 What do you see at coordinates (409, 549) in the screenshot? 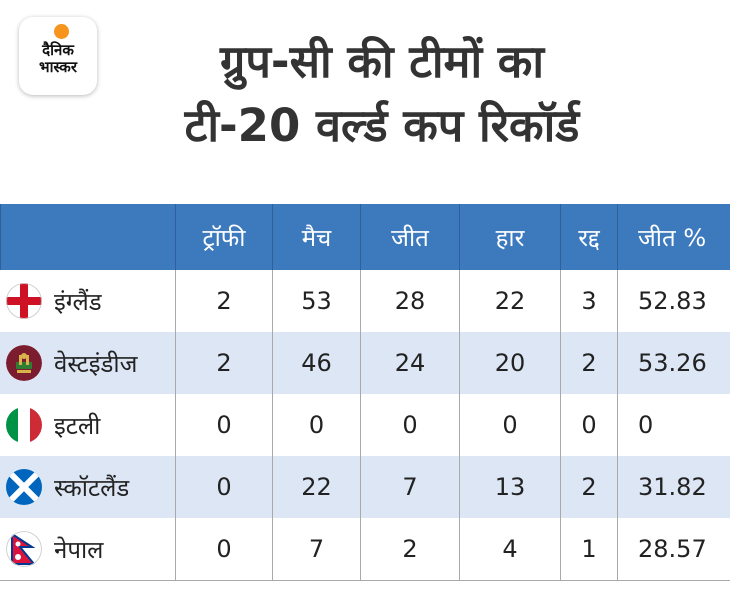
I see `won-cell: 2` at bounding box center [409, 549].